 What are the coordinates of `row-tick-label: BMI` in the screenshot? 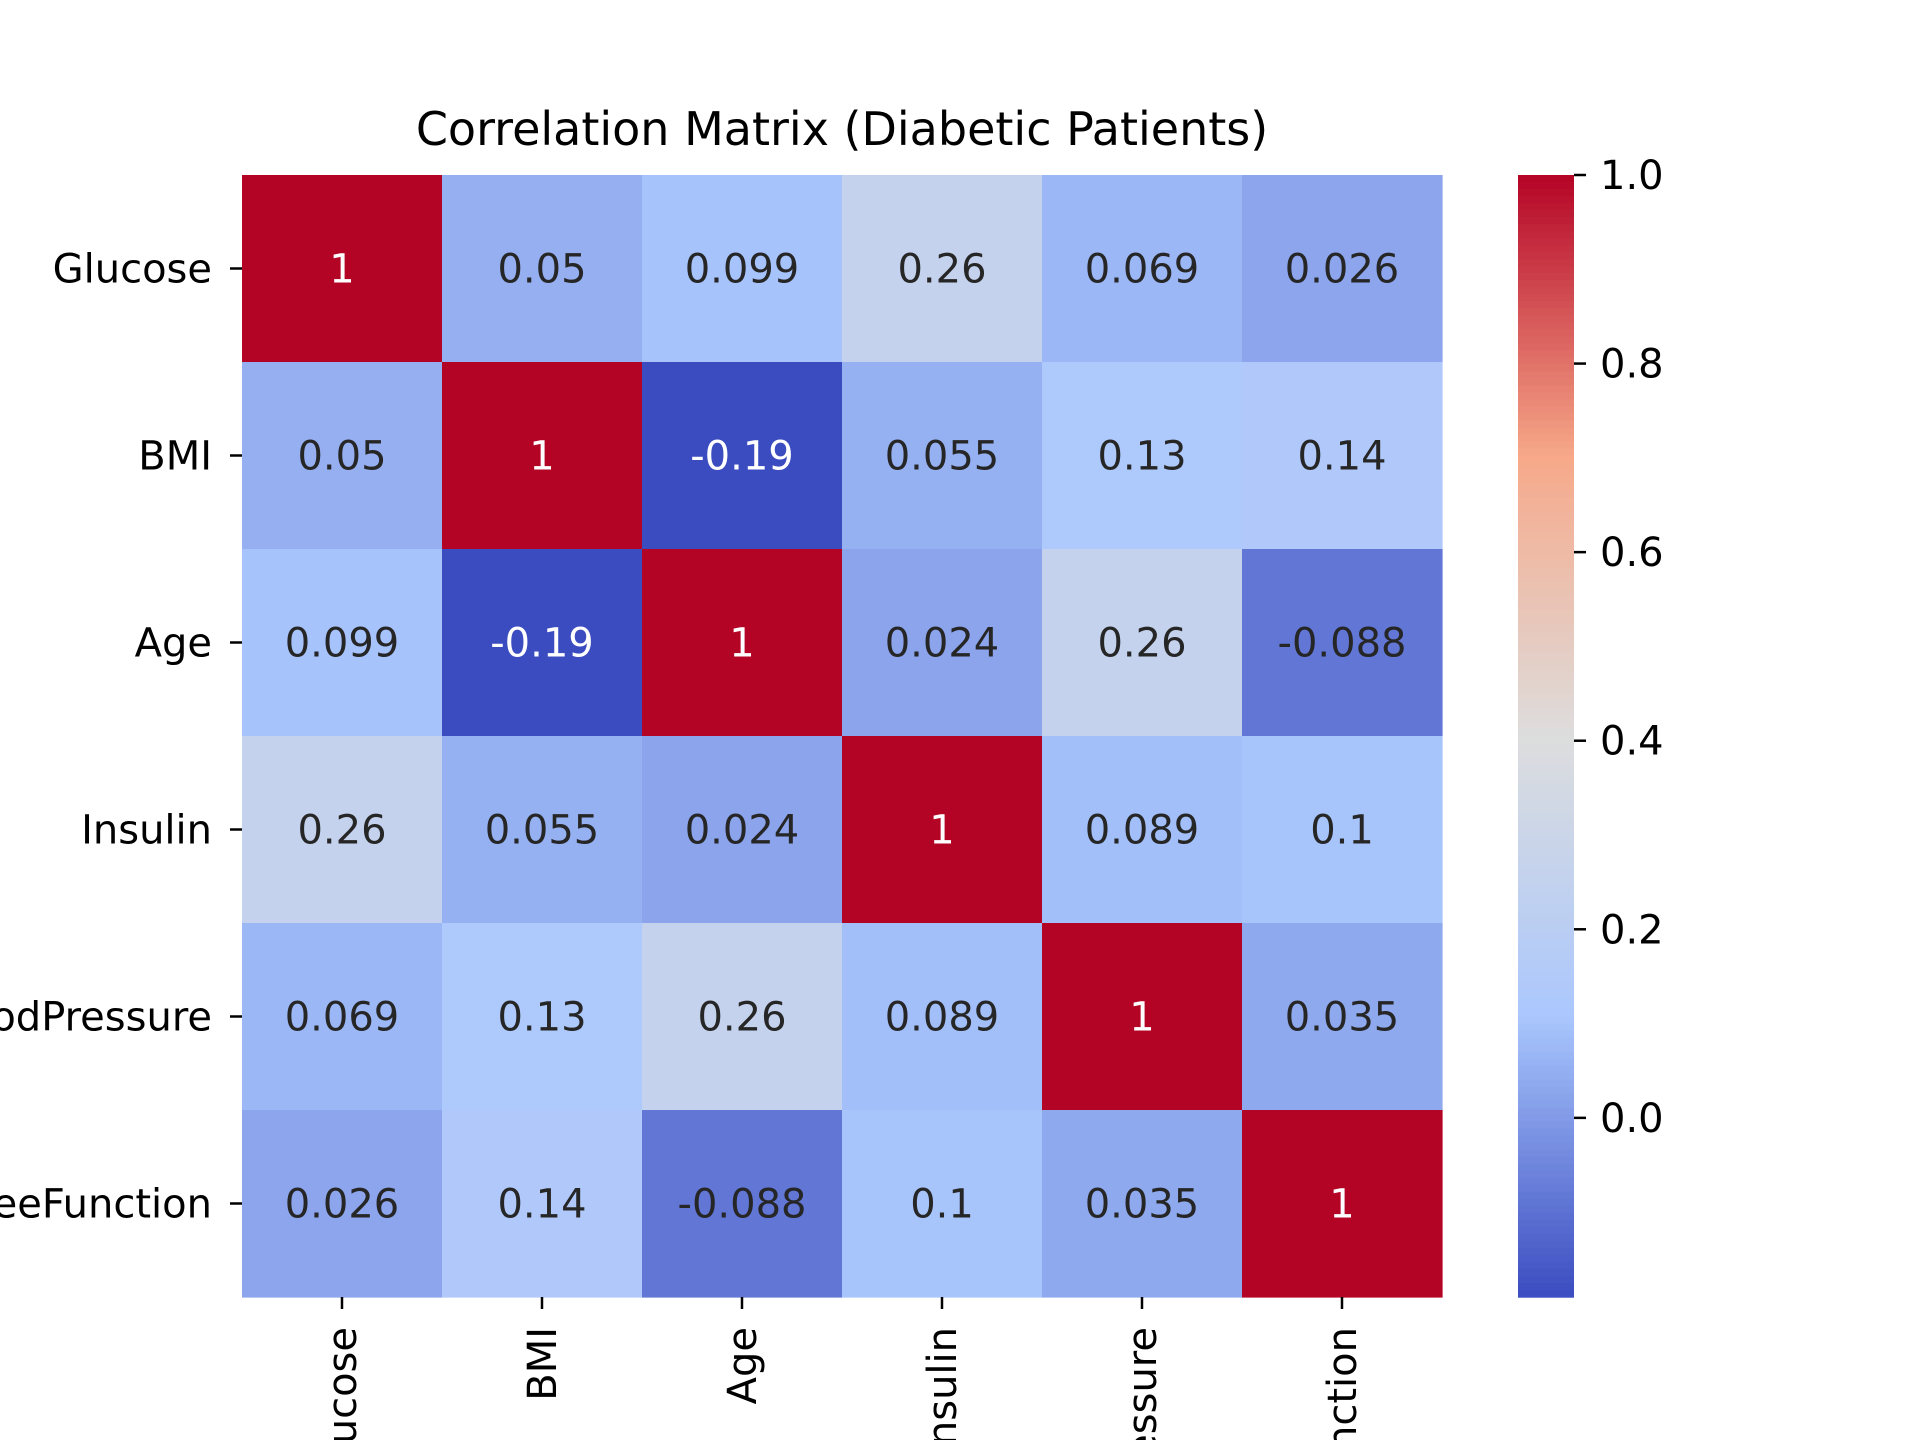 It's located at (175, 457).